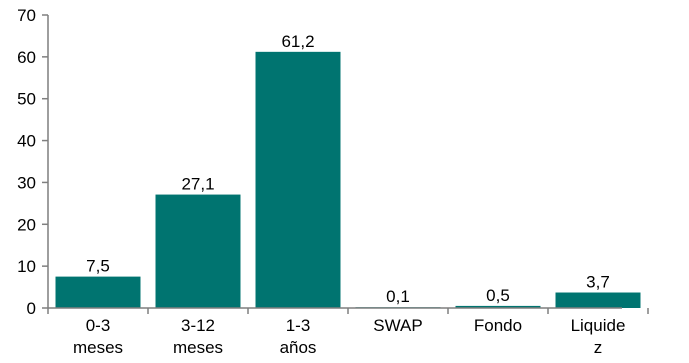  What do you see at coordinates (298, 347) in the screenshot?
I see `category-label-line: años` at bounding box center [298, 347].